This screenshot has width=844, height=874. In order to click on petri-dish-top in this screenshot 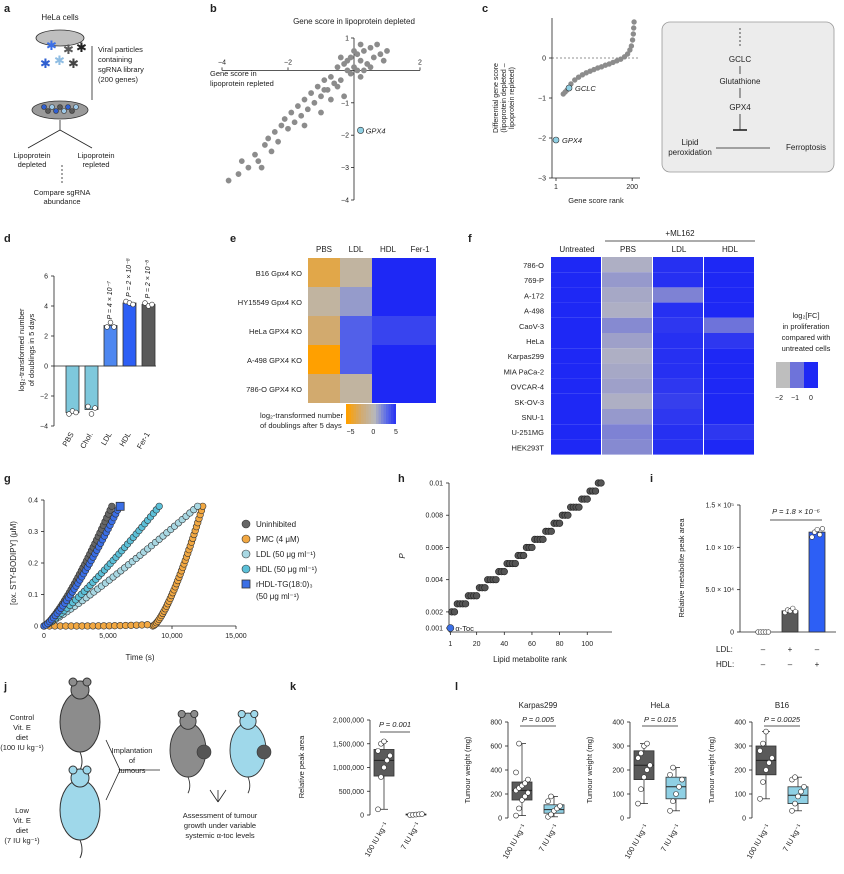, I will do `click(60, 38)`.